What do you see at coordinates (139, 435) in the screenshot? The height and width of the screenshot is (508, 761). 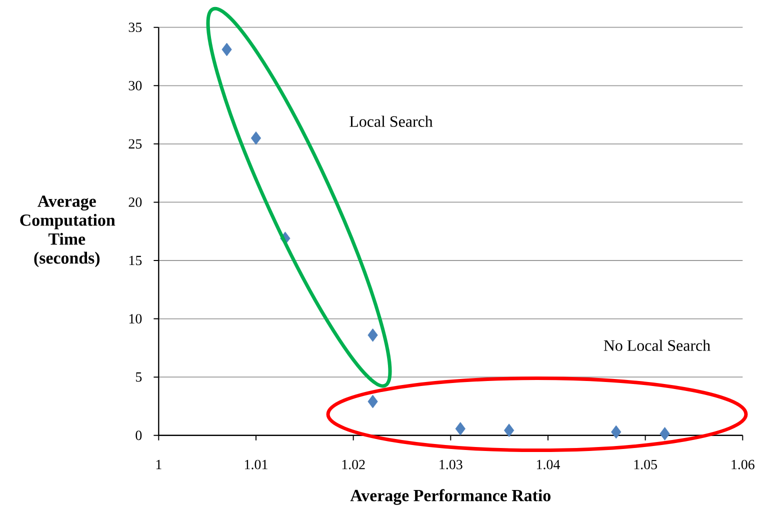 I see `y-tick-label: 0` at bounding box center [139, 435].